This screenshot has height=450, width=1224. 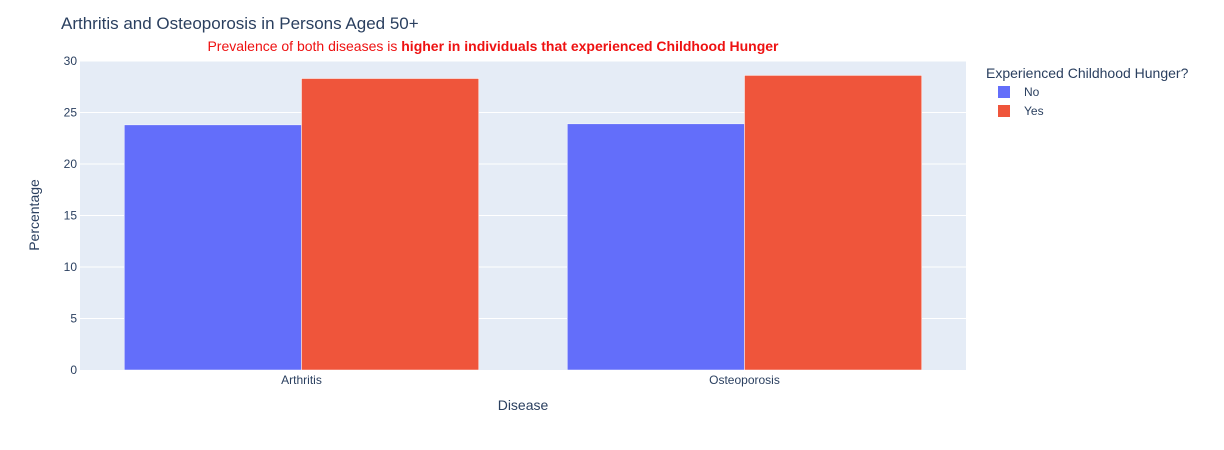 What do you see at coordinates (34, 215) in the screenshot?
I see `y-axis-title: Percentage` at bounding box center [34, 215].